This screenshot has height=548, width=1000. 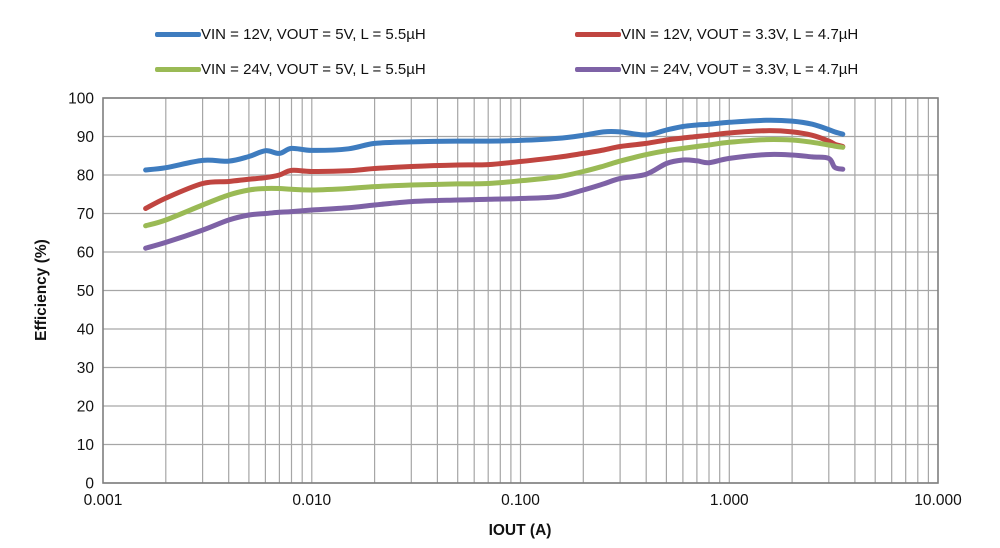 I want to click on y-tick-label-100: 100, so click(x=81, y=99).